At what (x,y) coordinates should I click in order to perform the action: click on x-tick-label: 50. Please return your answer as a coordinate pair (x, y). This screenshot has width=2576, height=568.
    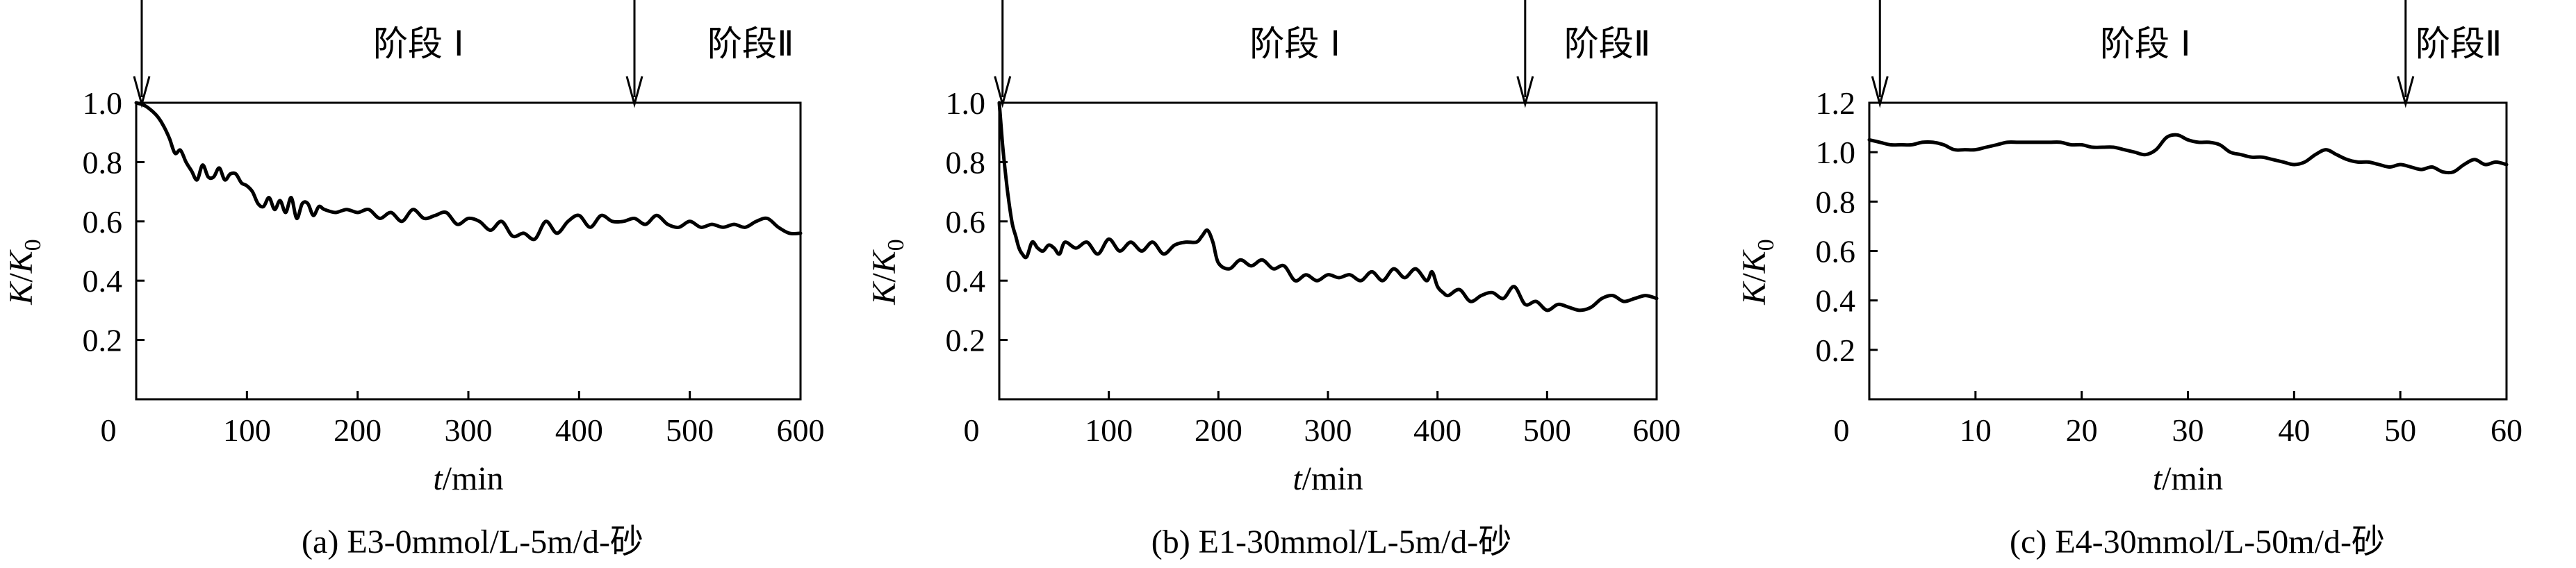
    Looking at the image, I should click on (2400, 430).